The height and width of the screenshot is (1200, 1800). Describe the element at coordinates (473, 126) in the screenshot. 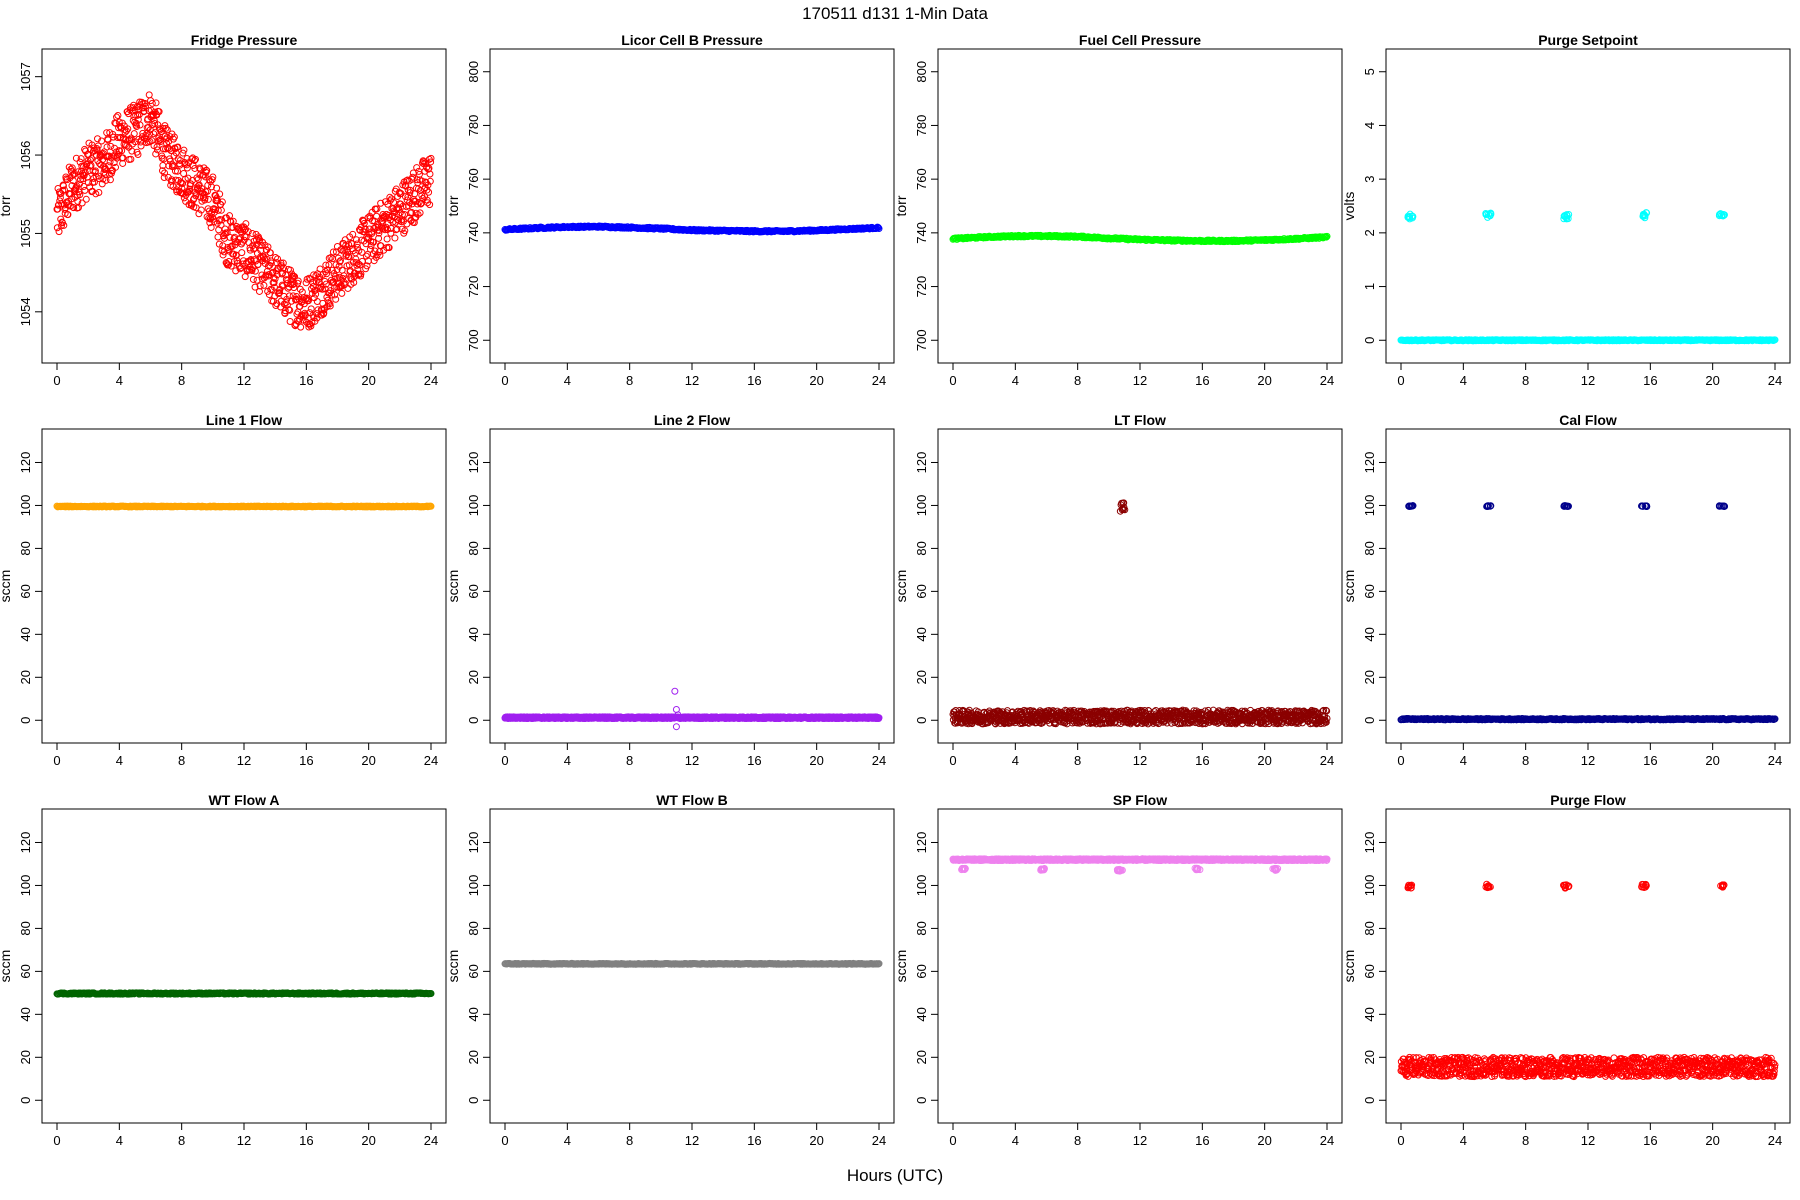

I see `y-tick-label: 780` at that location.